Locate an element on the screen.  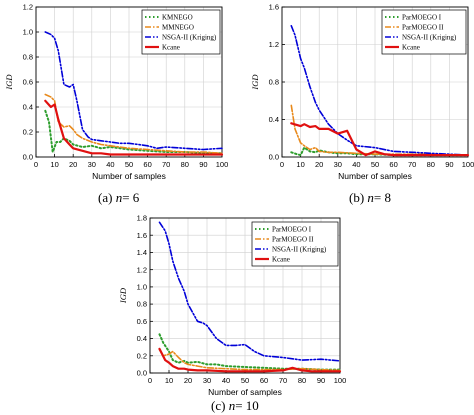
caption-a-prefix: (a) is located at coordinates (107, 197).